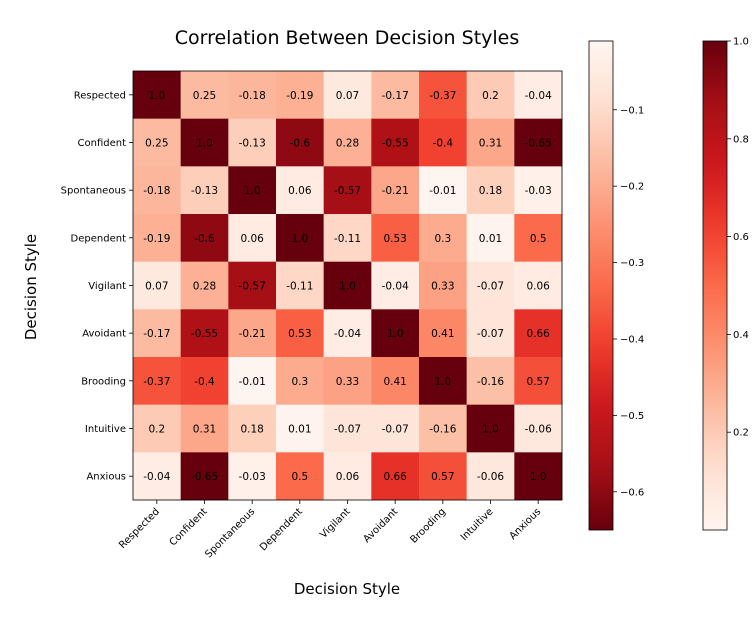 The width and height of the screenshot is (756, 621). I want to click on y-axis-label: Decision Style, so click(31, 287).